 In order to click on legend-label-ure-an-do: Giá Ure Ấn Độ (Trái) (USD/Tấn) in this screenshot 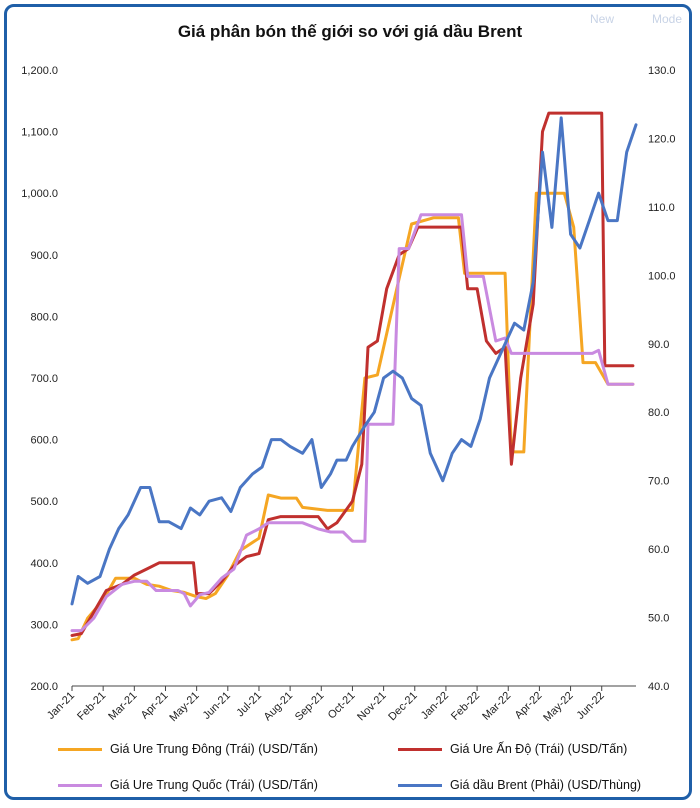, I will do `click(539, 749)`.